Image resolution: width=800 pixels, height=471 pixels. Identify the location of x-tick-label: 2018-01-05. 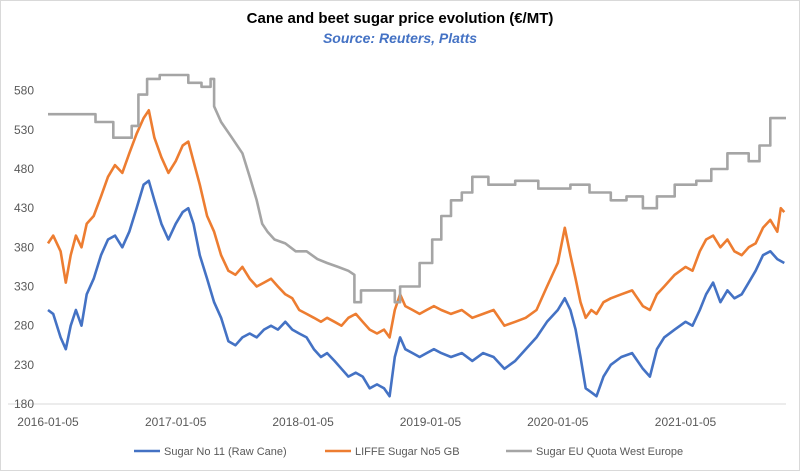
(303, 422).